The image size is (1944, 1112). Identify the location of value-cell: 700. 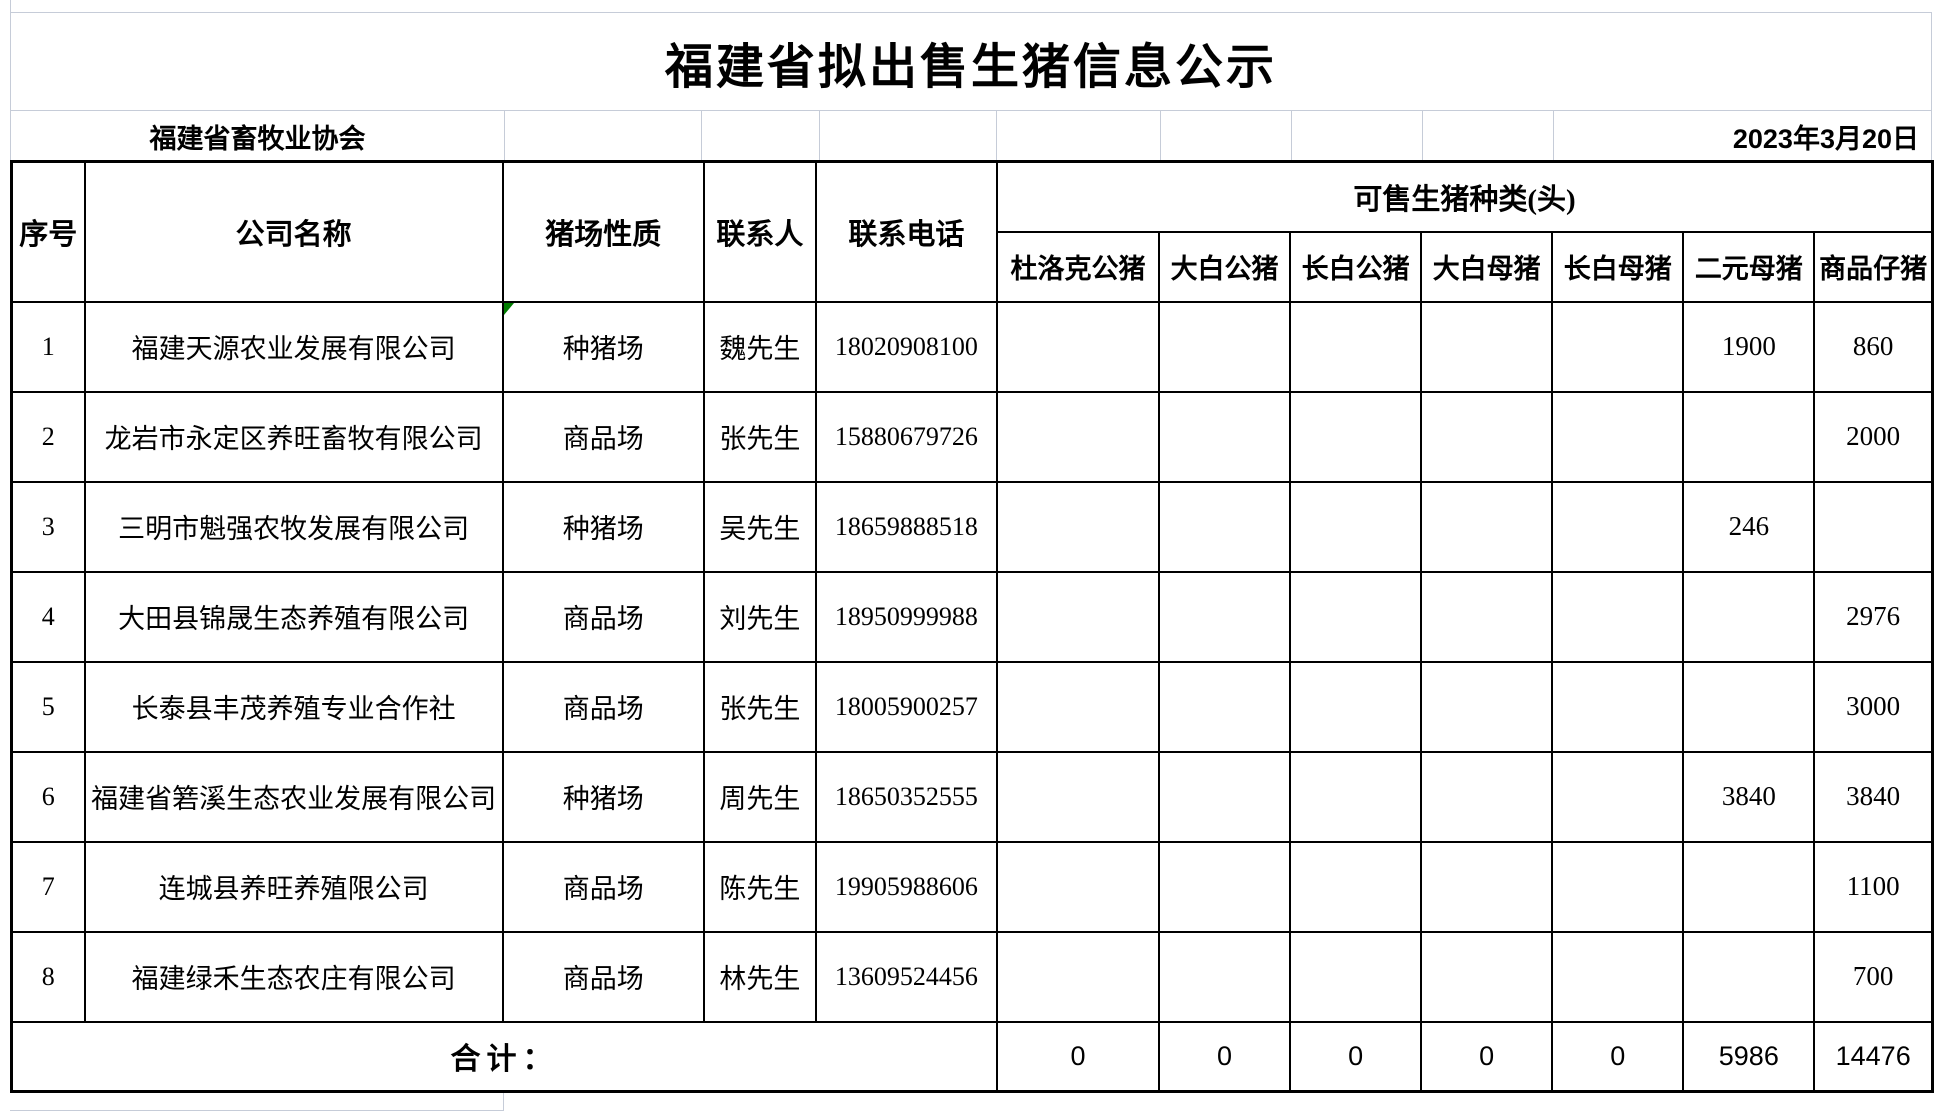
(1873, 976).